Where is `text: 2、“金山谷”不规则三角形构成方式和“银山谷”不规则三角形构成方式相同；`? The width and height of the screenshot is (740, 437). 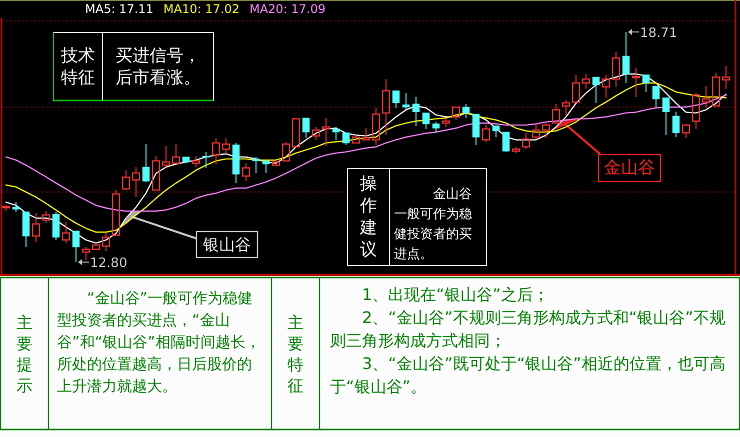 text: 2、“金山谷”不规则三角形构成方式和“银山谷”不规则三角形构成方式相同； is located at coordinates (528, 329).